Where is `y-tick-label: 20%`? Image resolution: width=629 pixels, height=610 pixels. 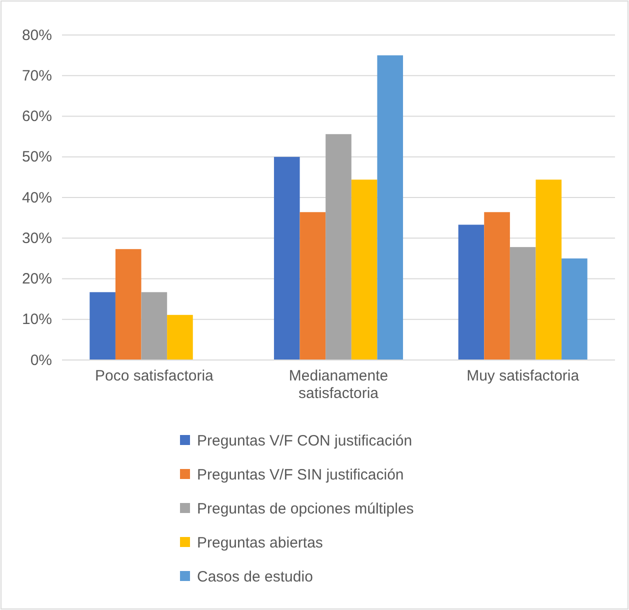
y-tick-label: 20% is located at coordinates (37, 279).